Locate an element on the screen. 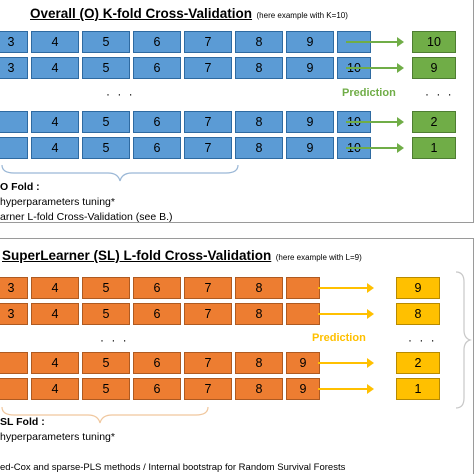  sl-fold-row-3: 4 5 6 7 8 9 is located at coordinates (161, 363).